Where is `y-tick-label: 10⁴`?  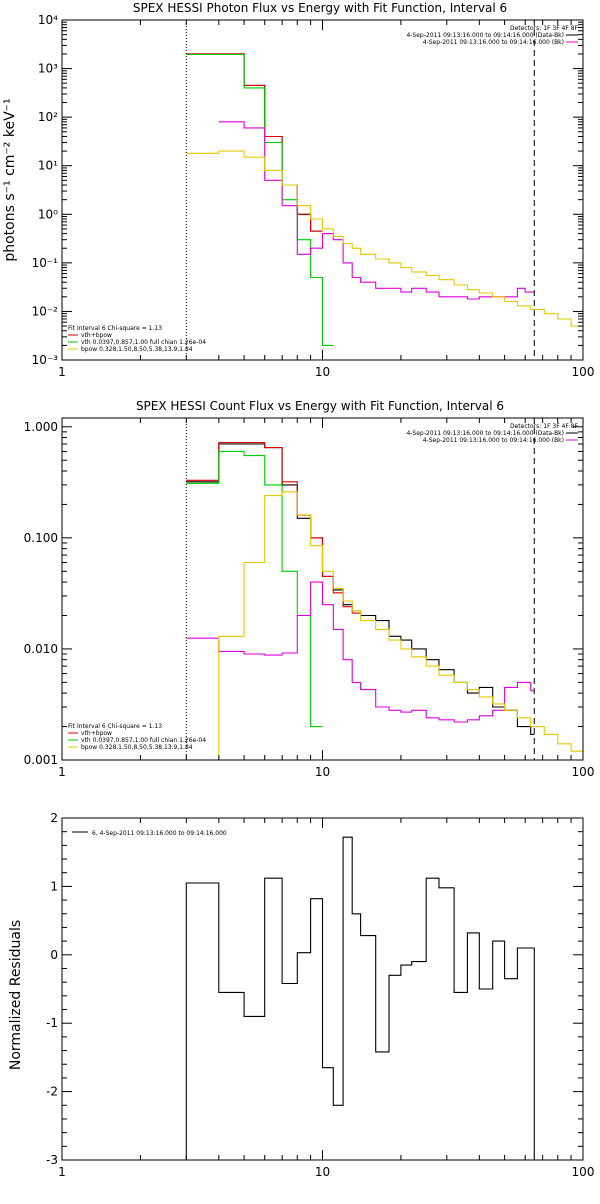
y-tick-label: 10⁴ is located at coordinates (48, 20).